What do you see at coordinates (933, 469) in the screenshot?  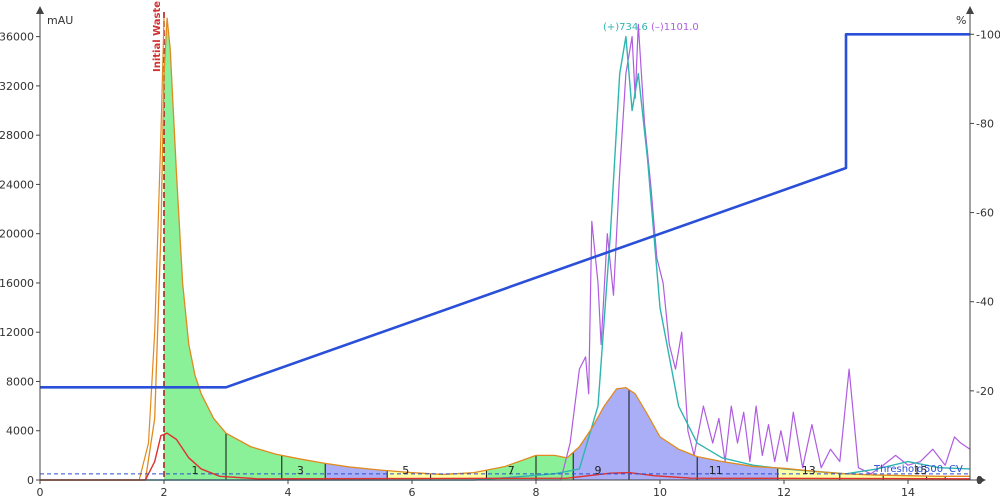 I see `threshold-value: 500` at bounding box center [933, 469].